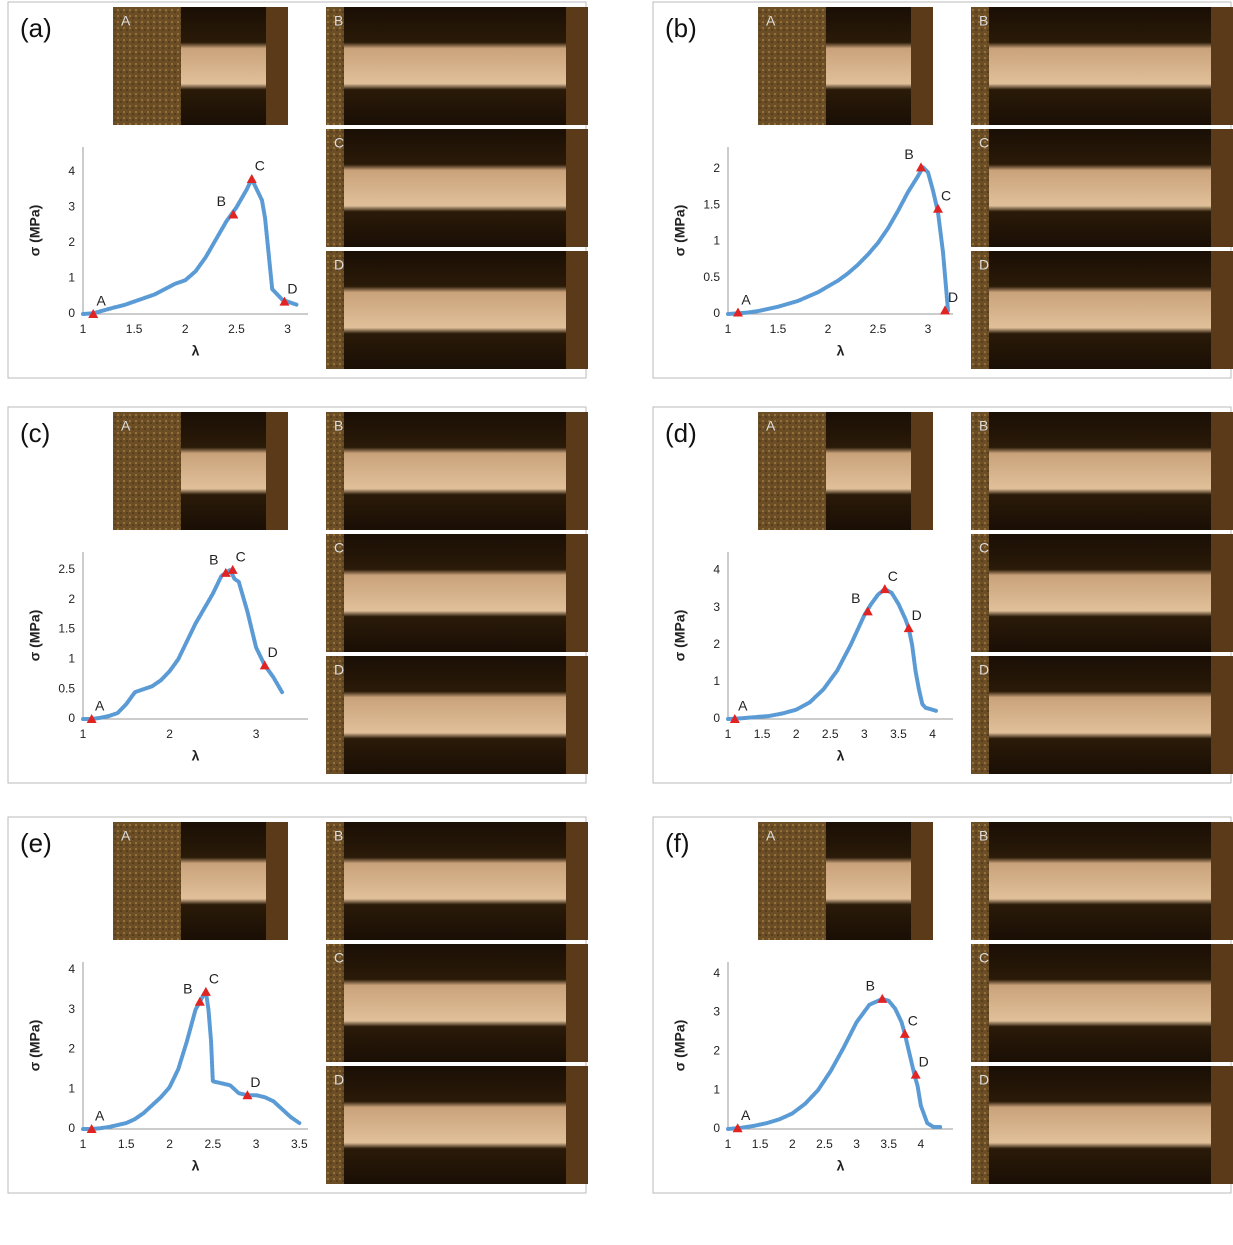 Image resolution: width=1233 pixels, height=1245 pixels. Describe the element at coordinates (681, 433) in the screenshot. I see `panel-label: (d)` at that location.